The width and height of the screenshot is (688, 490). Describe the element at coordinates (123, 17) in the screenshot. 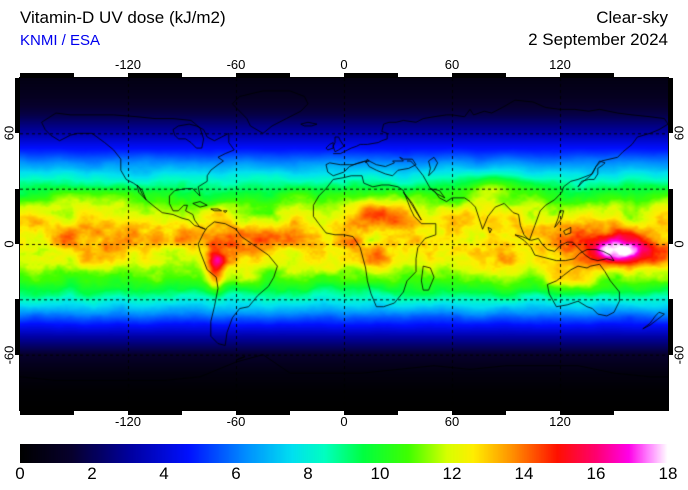

I see `page-title: Vitamin-D UV dose (kJ/m2)` at that location.